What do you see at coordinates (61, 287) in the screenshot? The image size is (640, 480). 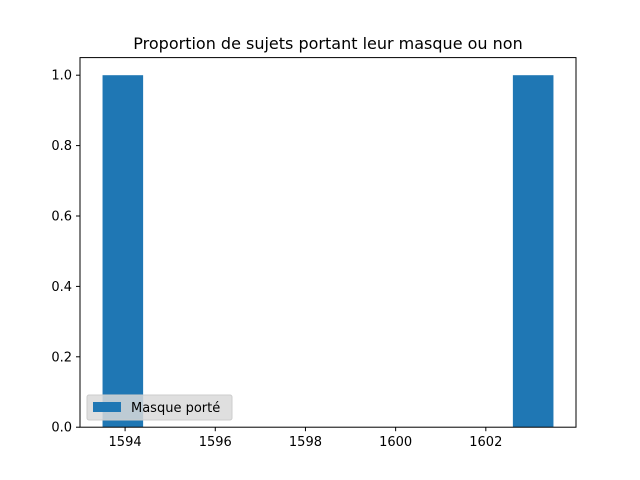 I see `y-tick-label: 0.4` at bounding box center [61, 287].